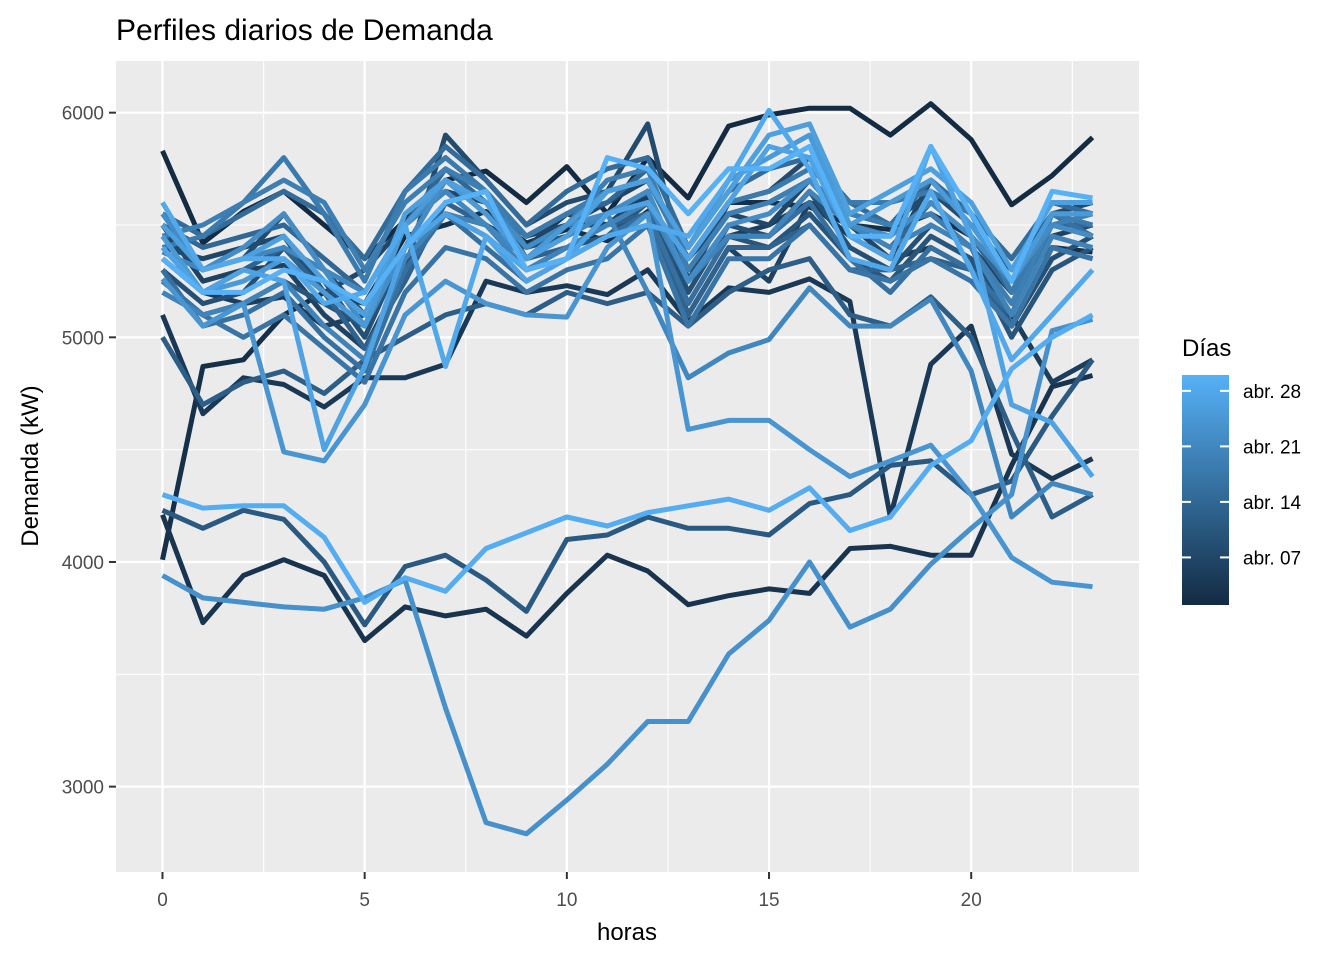  Describe the element at coordinates (304, 30) in the screenshot. I see `chart-title: Perfiles diarios de Demanda` at that location.